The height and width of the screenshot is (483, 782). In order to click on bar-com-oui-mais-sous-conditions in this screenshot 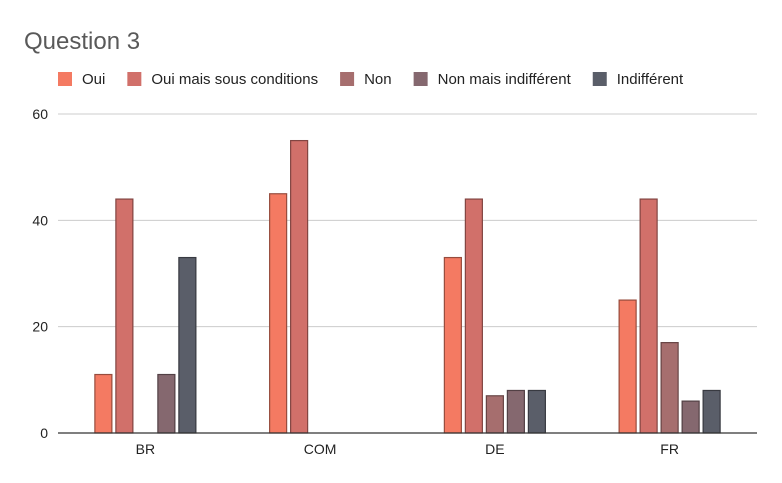, I will do `click(299, 286)`.